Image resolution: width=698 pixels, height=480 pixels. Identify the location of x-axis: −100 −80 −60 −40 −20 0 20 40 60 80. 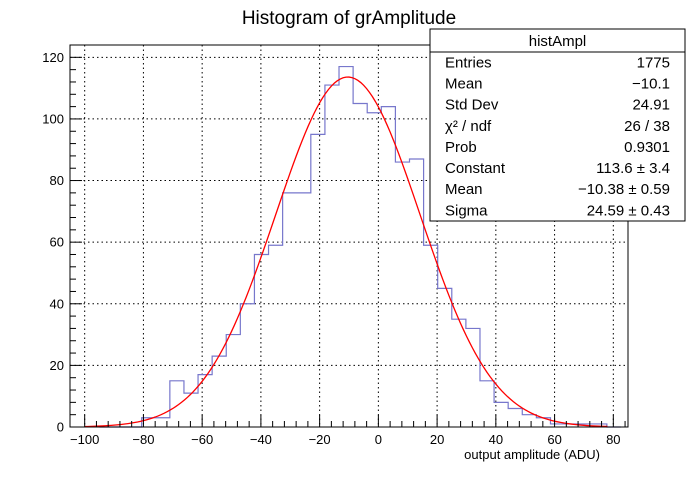
(348, 431).